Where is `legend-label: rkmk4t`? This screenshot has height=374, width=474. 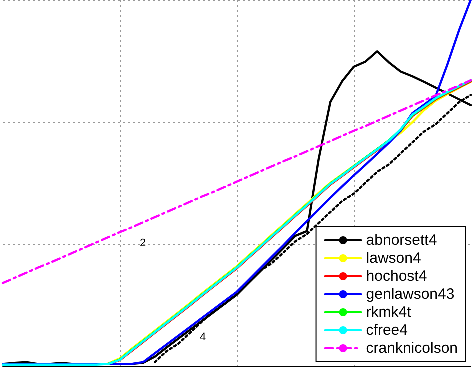
legend-label: rkmk4t is located at coordinates (389, 312).